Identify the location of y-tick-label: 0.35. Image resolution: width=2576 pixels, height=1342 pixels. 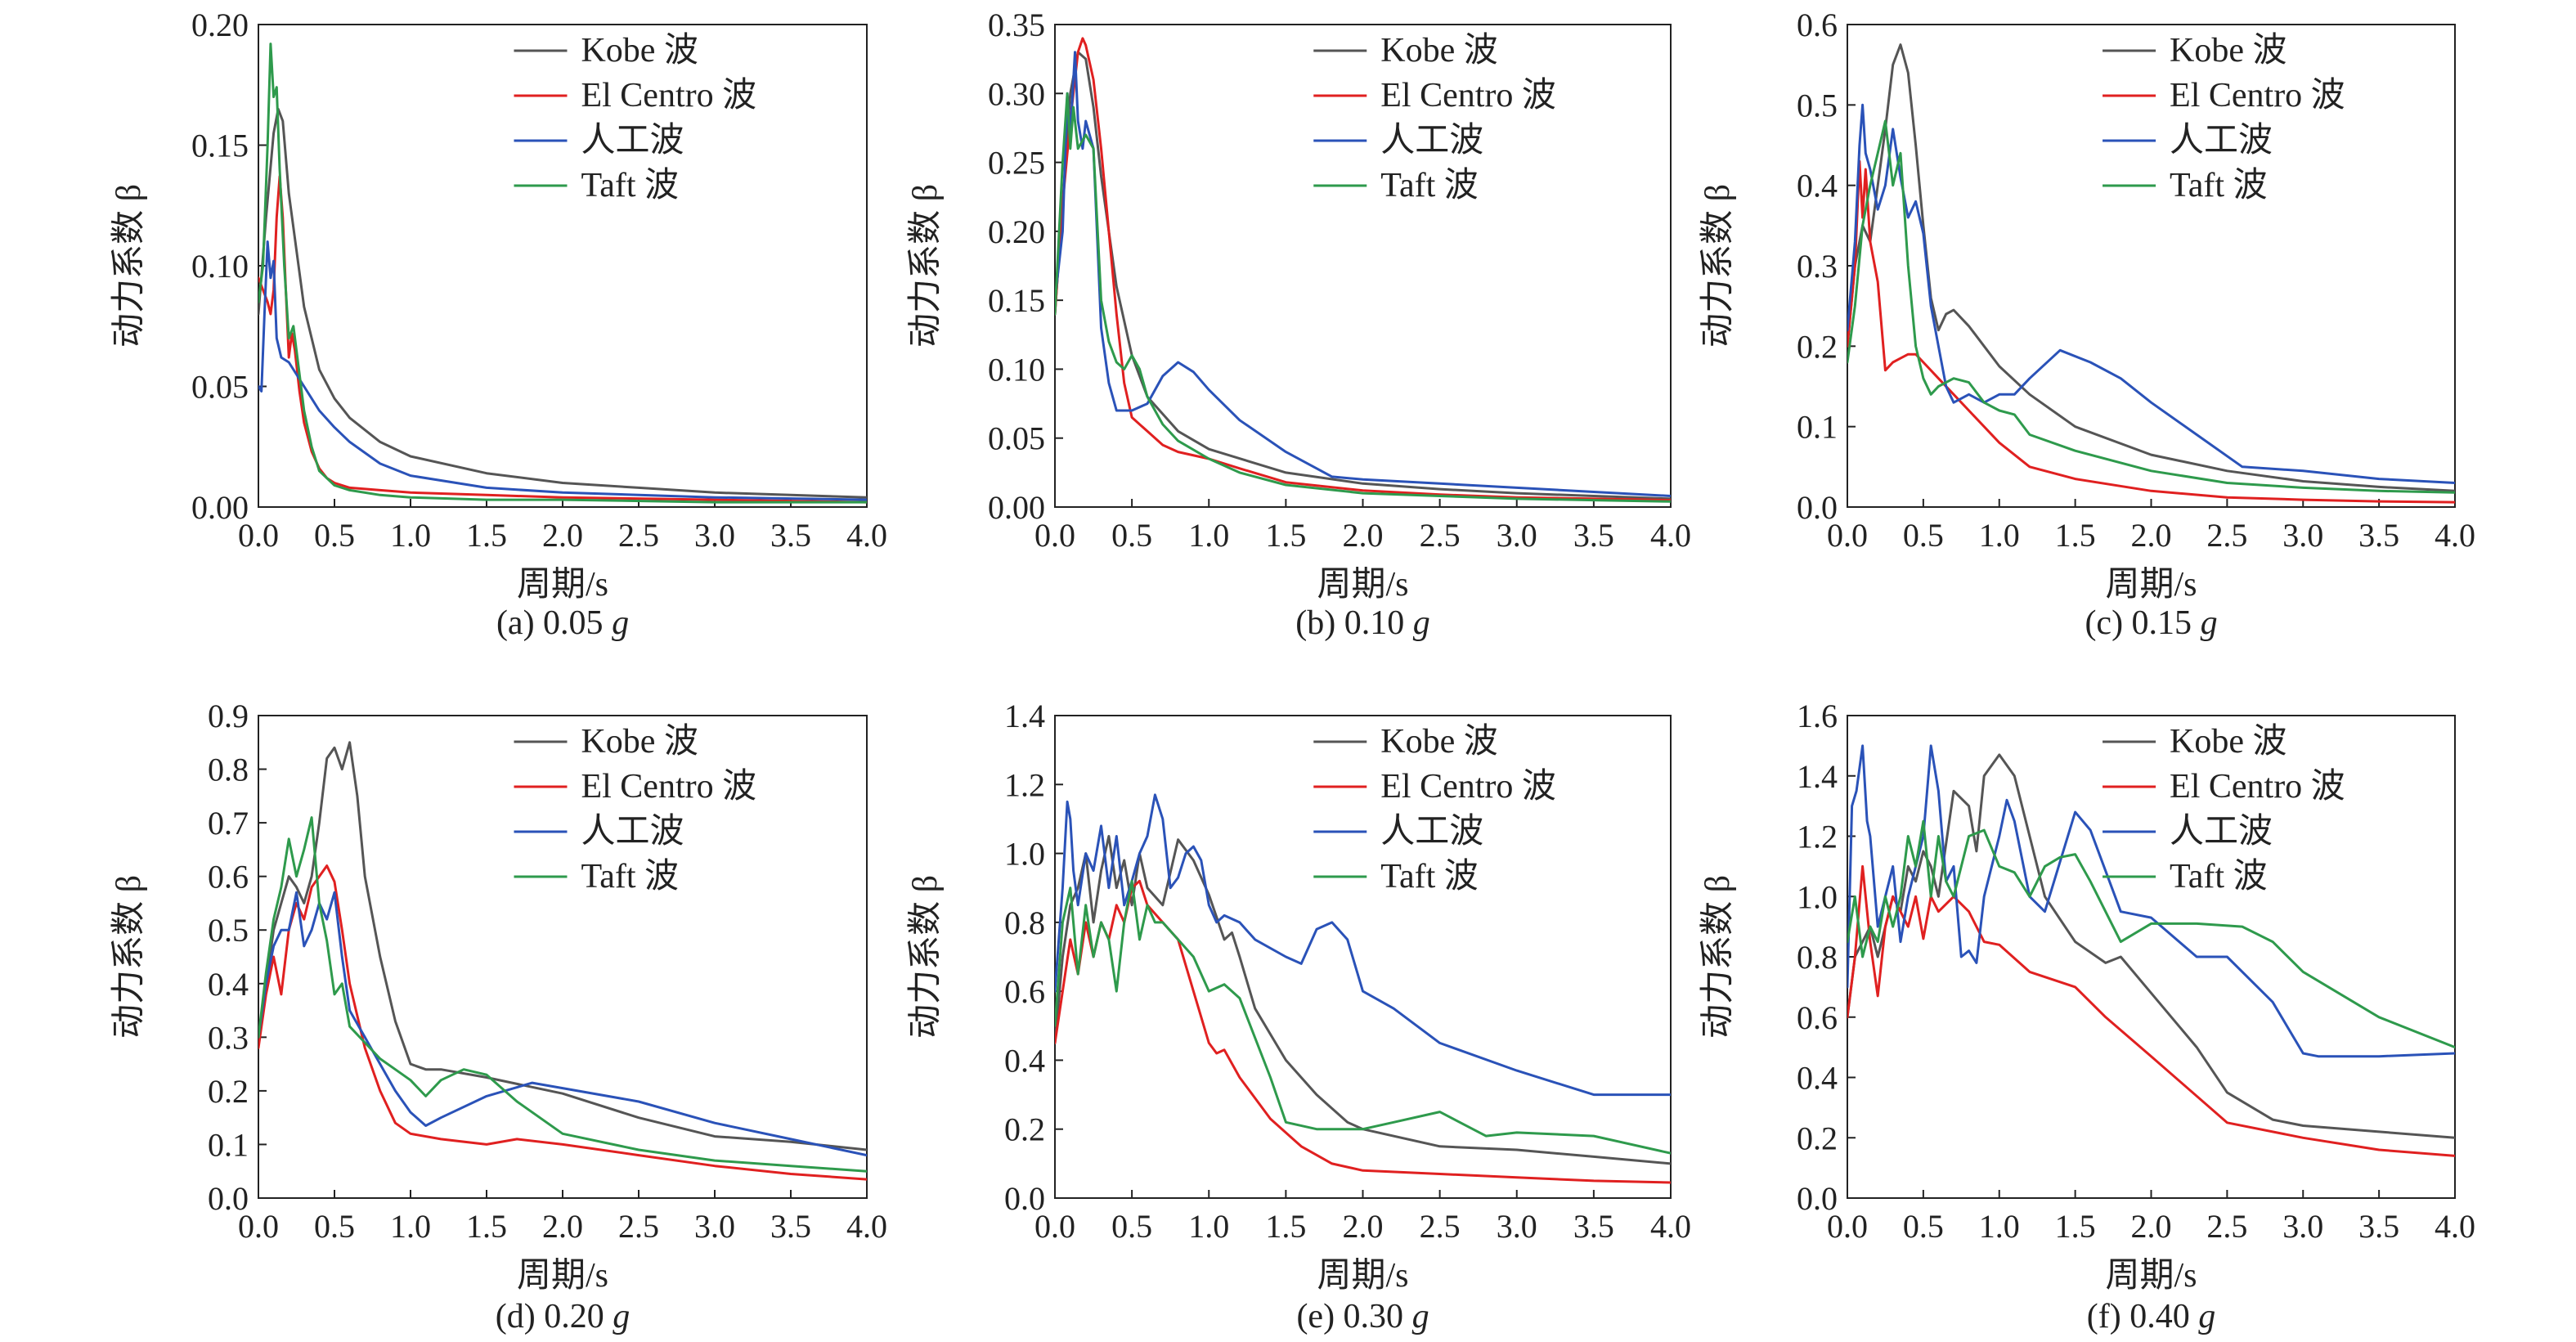
(1016, 25).